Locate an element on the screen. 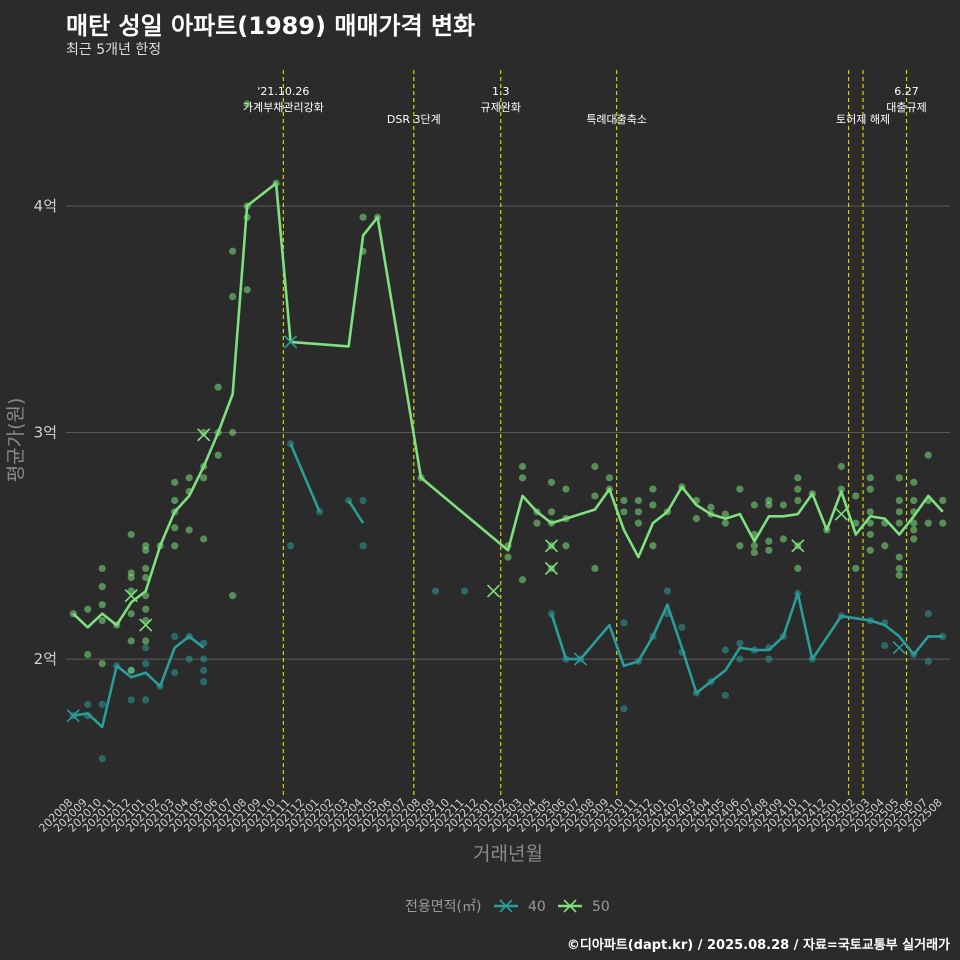 This screenshot has height=960, width=960. event-label: 토허제 해제 is located at coordinates (863, 119).